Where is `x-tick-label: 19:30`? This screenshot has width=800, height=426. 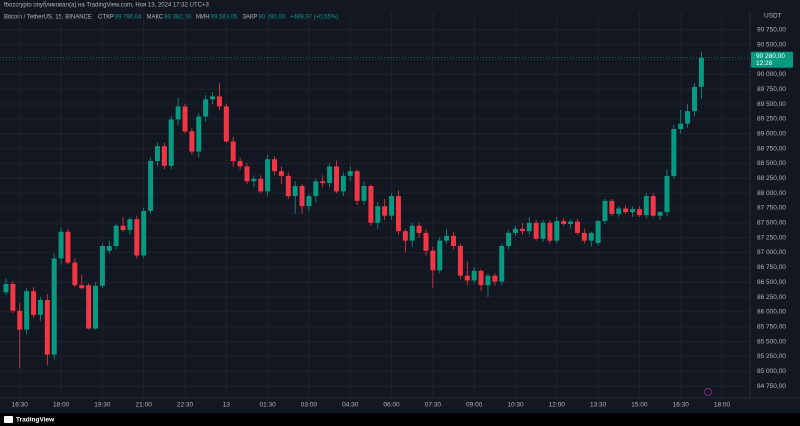
x-tick-label: 19:30 is located at coordinates (102, 405).